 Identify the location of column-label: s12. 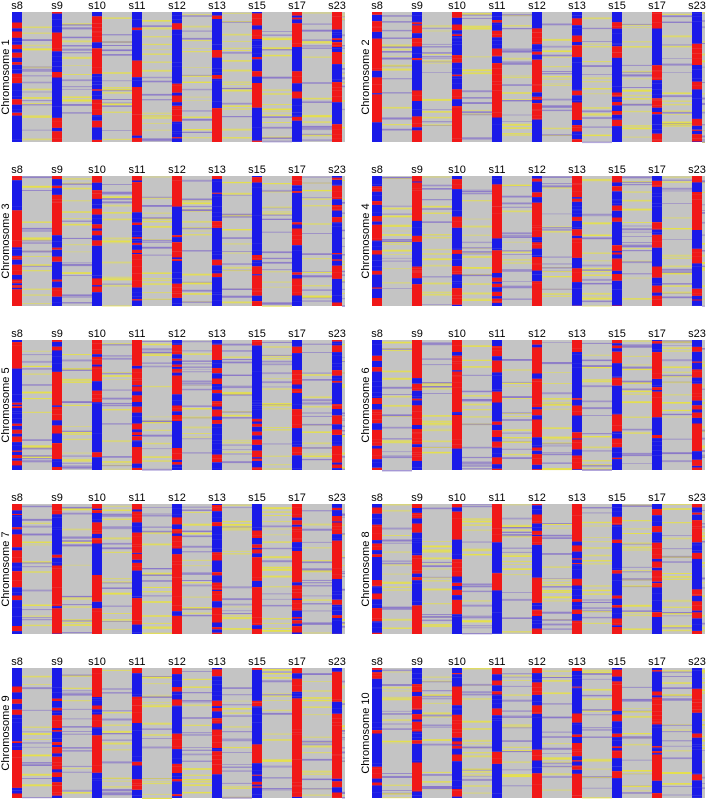
(537, 170).